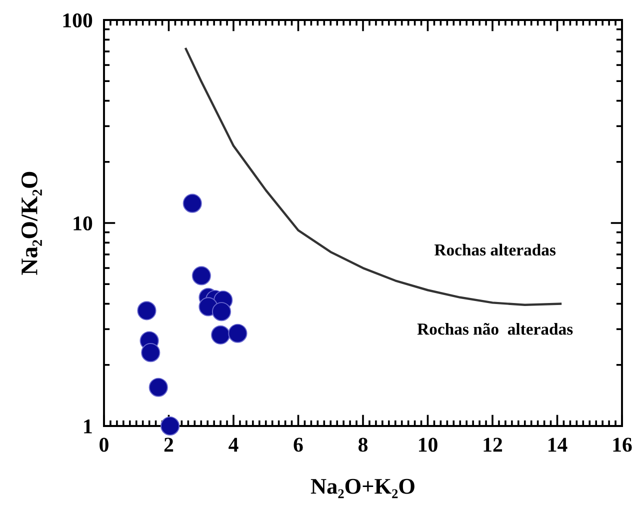  Describe the element at coordinates (83, 223) in the screenshot. I see `y-tick-label: 10` at that location.